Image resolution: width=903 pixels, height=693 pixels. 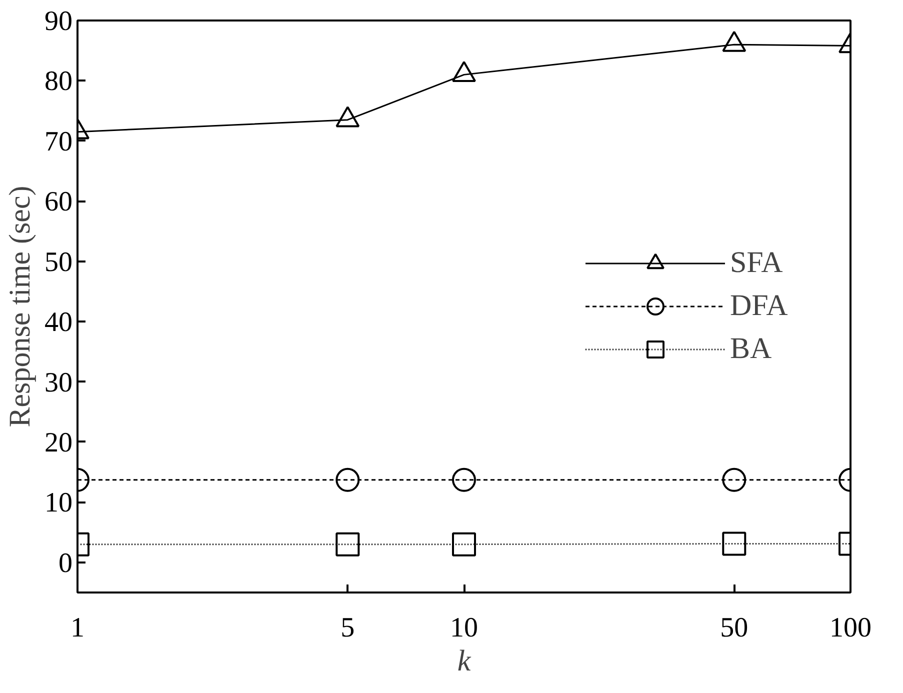 What do you see at coordinates (734, 628) in the screenshot?
I see `x-tick-label: 50` at bounding box center [734, 628].